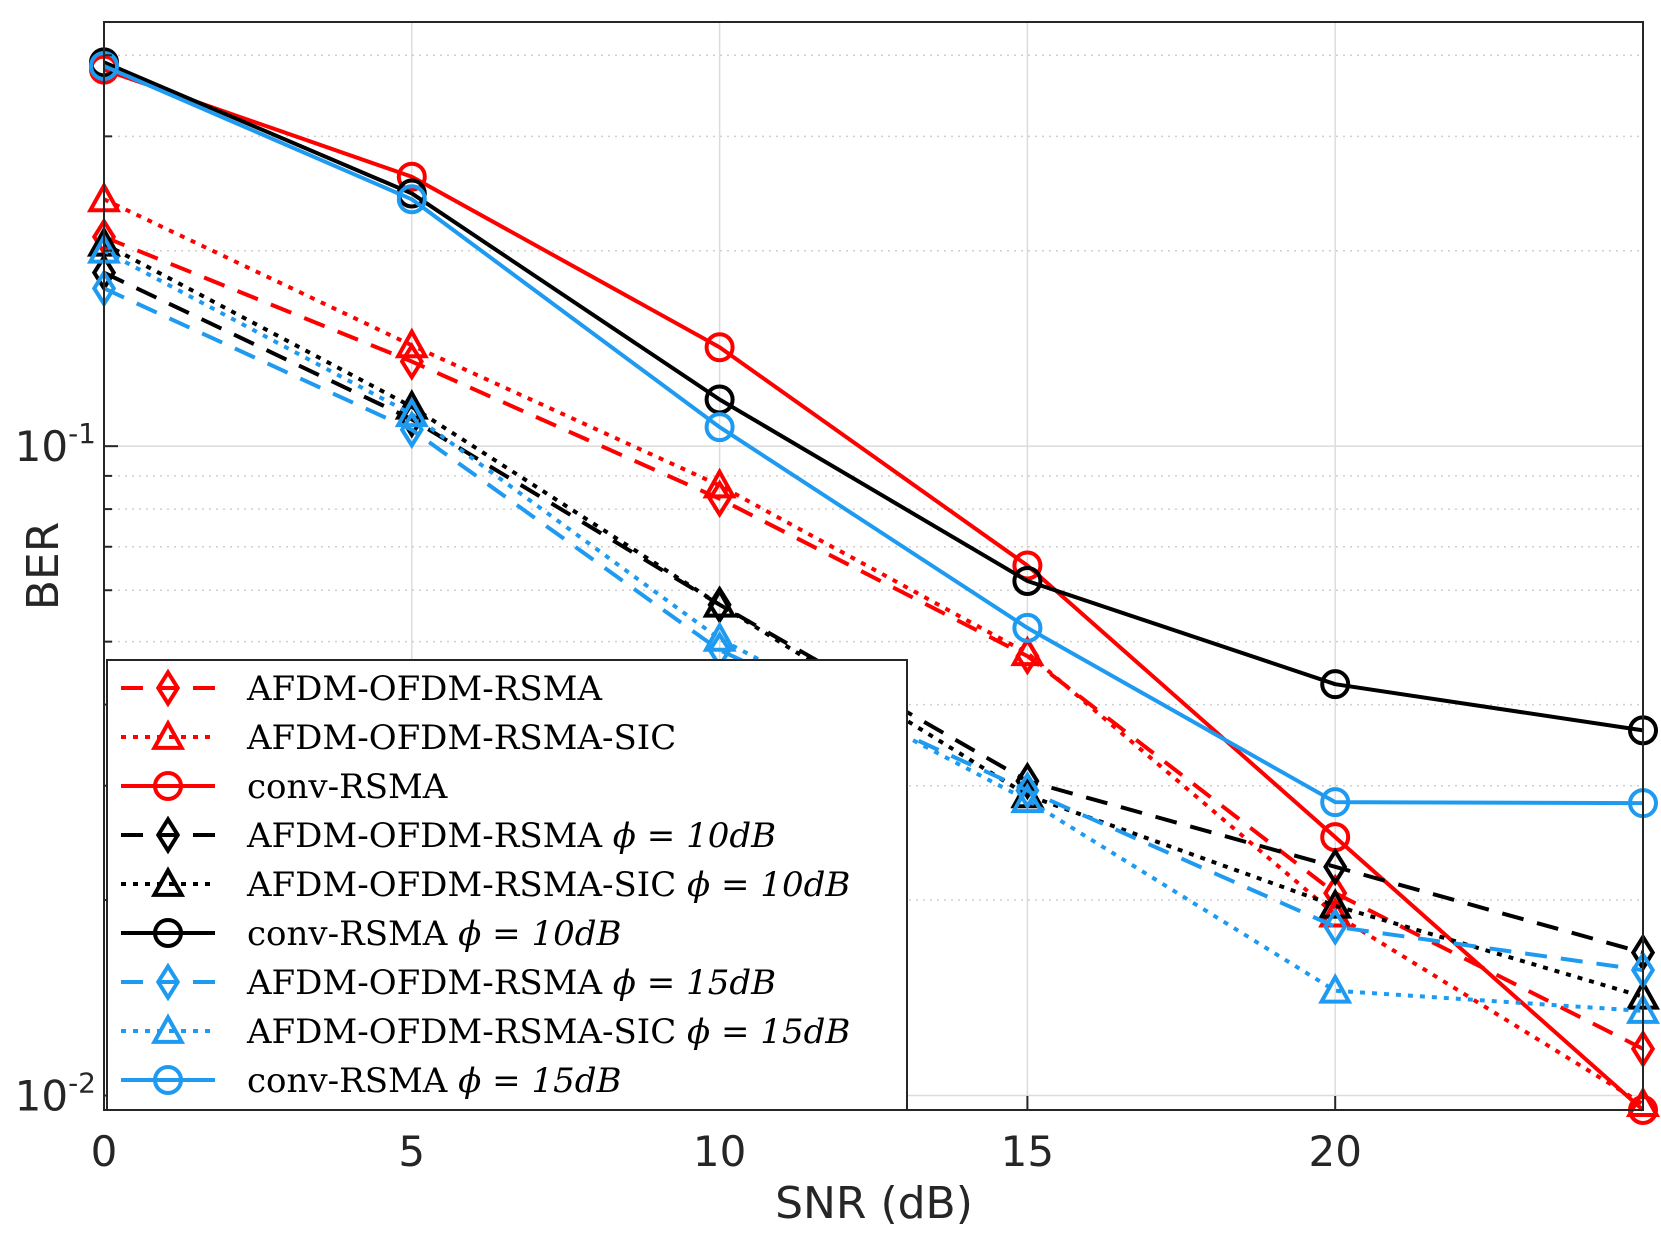  What do you see at coordinates (434, 934) in the screenshot?
I see `legend-entry-label: conv-RSMA ϕ = 10dB` at bounding box center [434, 934].